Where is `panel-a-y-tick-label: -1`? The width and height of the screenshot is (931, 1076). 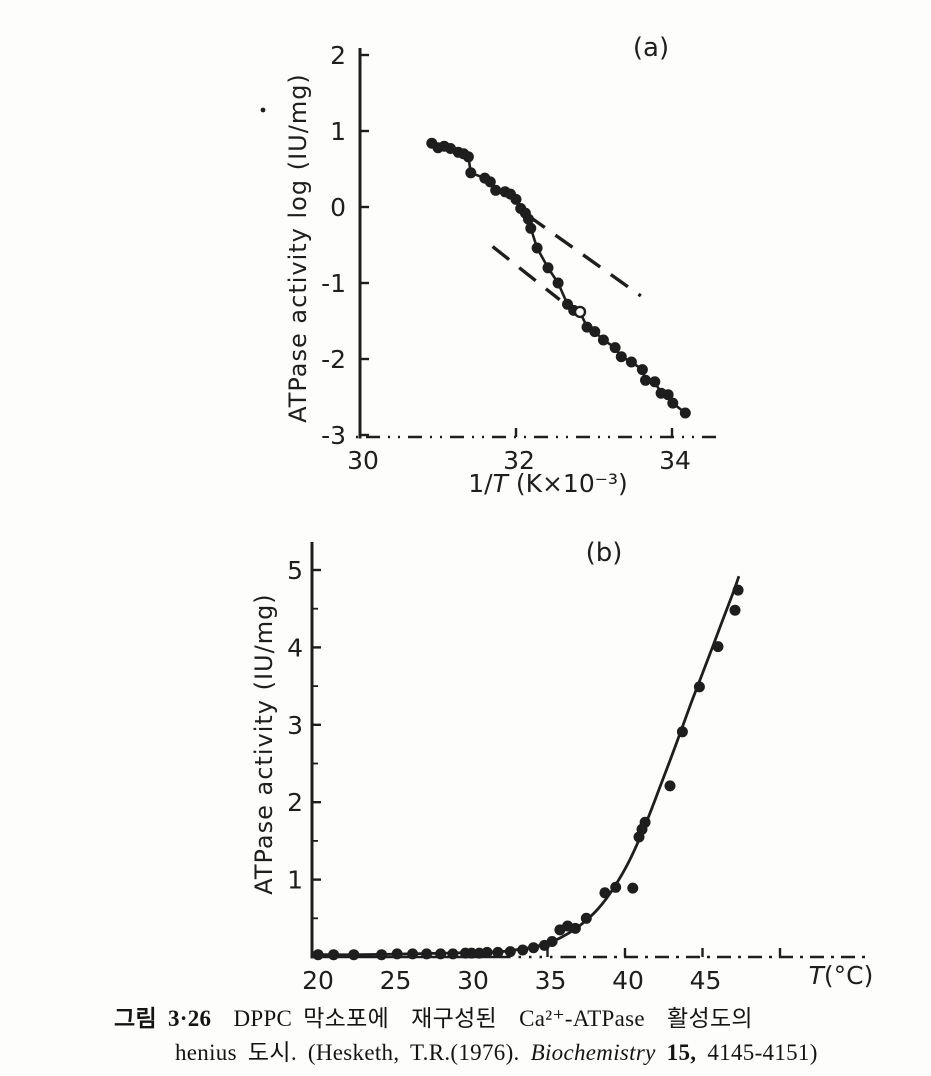 panel-a-y-tick-label: -1 is located at coordinates (333, 283).